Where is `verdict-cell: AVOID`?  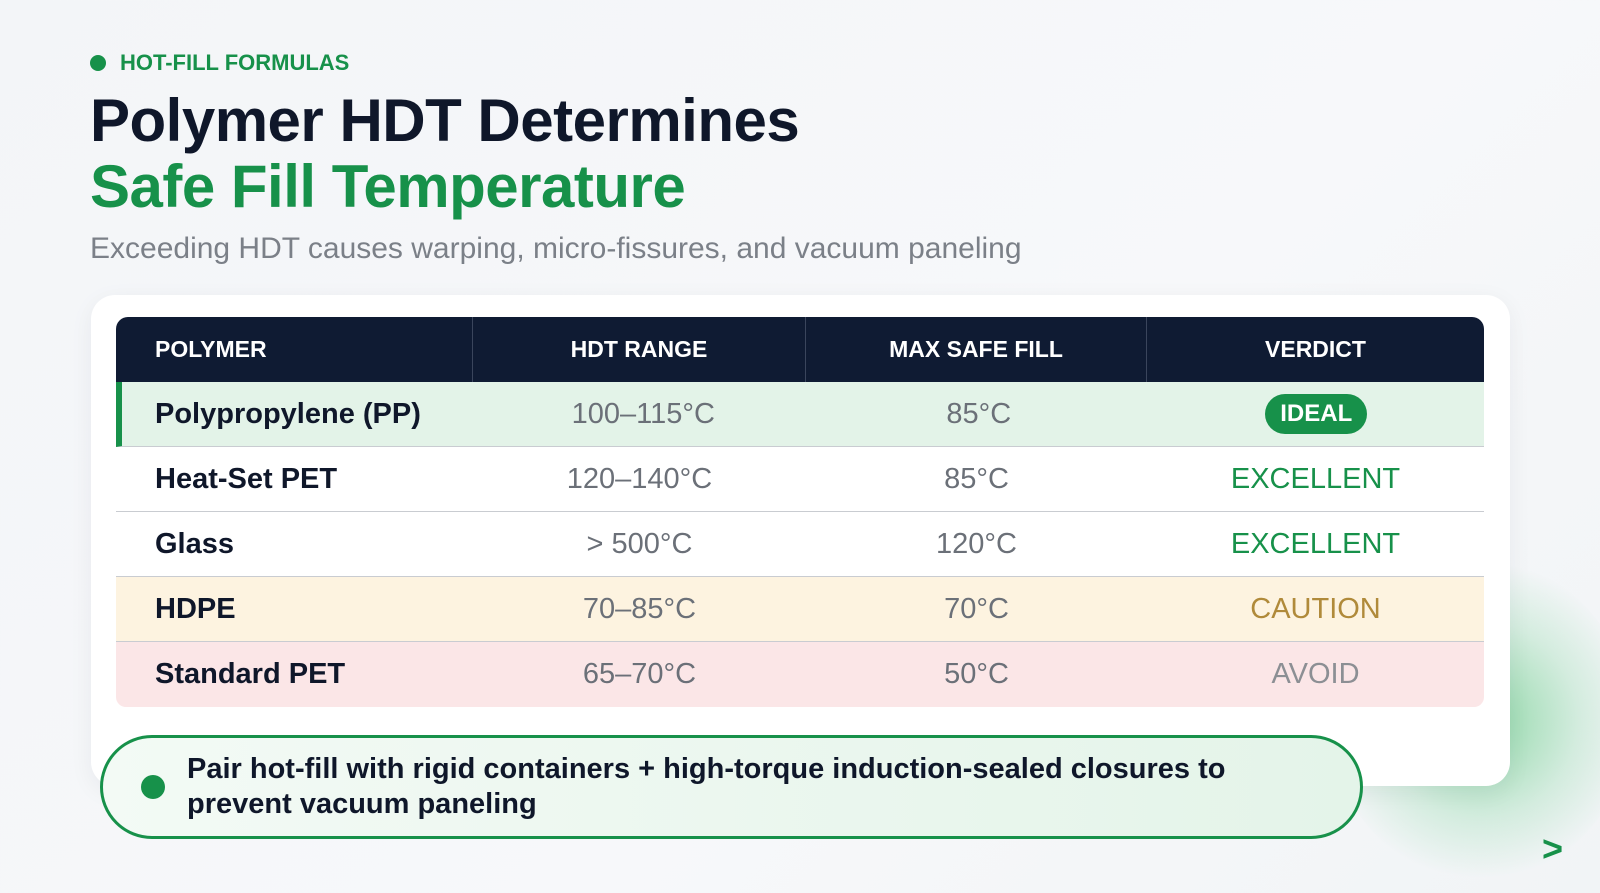 verdict-cell: AVOID is located at coordinates (1315, 674).